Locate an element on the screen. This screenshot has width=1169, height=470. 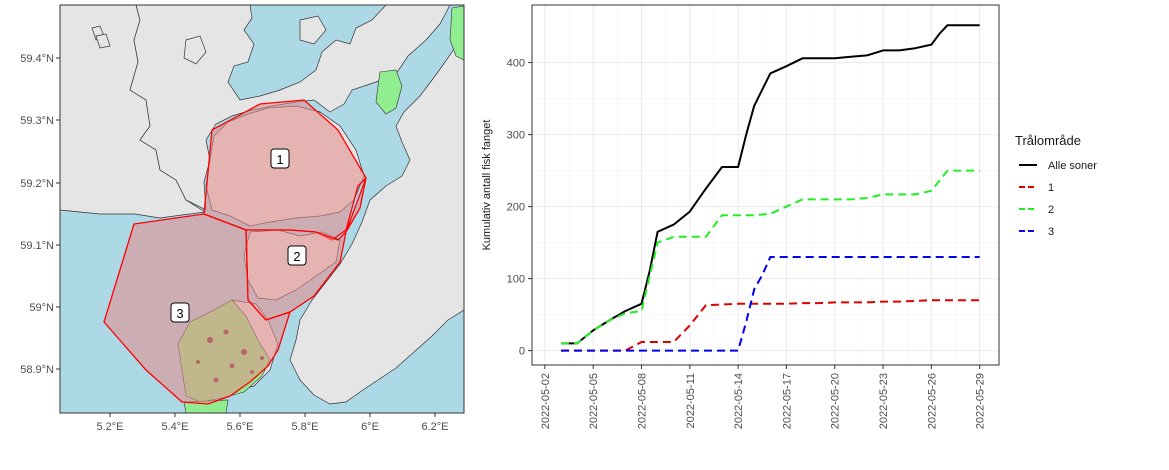
x-tick-label: 2022-05-02 is located at coordinates (546, 401).